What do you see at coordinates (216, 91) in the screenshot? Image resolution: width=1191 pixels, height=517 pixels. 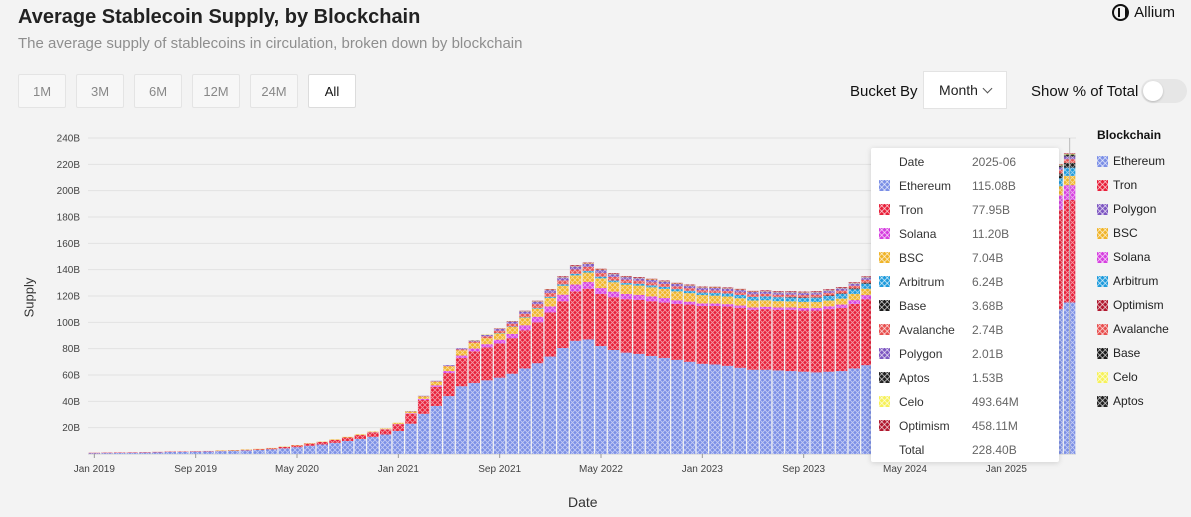 I see `range-button-12m: 12M` at bounding box center [216, 91].